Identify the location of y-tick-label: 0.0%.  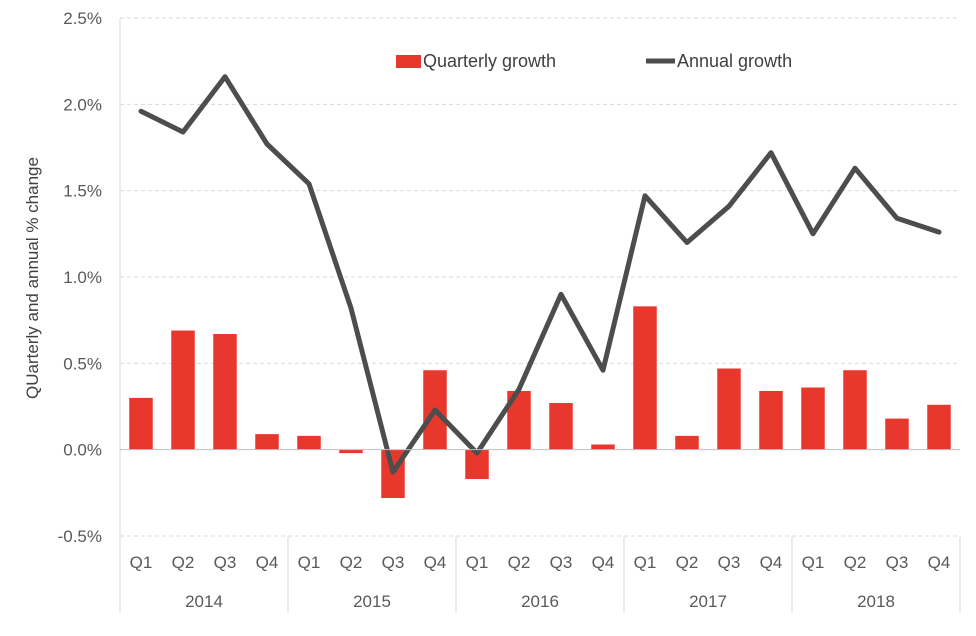
(82, 450).